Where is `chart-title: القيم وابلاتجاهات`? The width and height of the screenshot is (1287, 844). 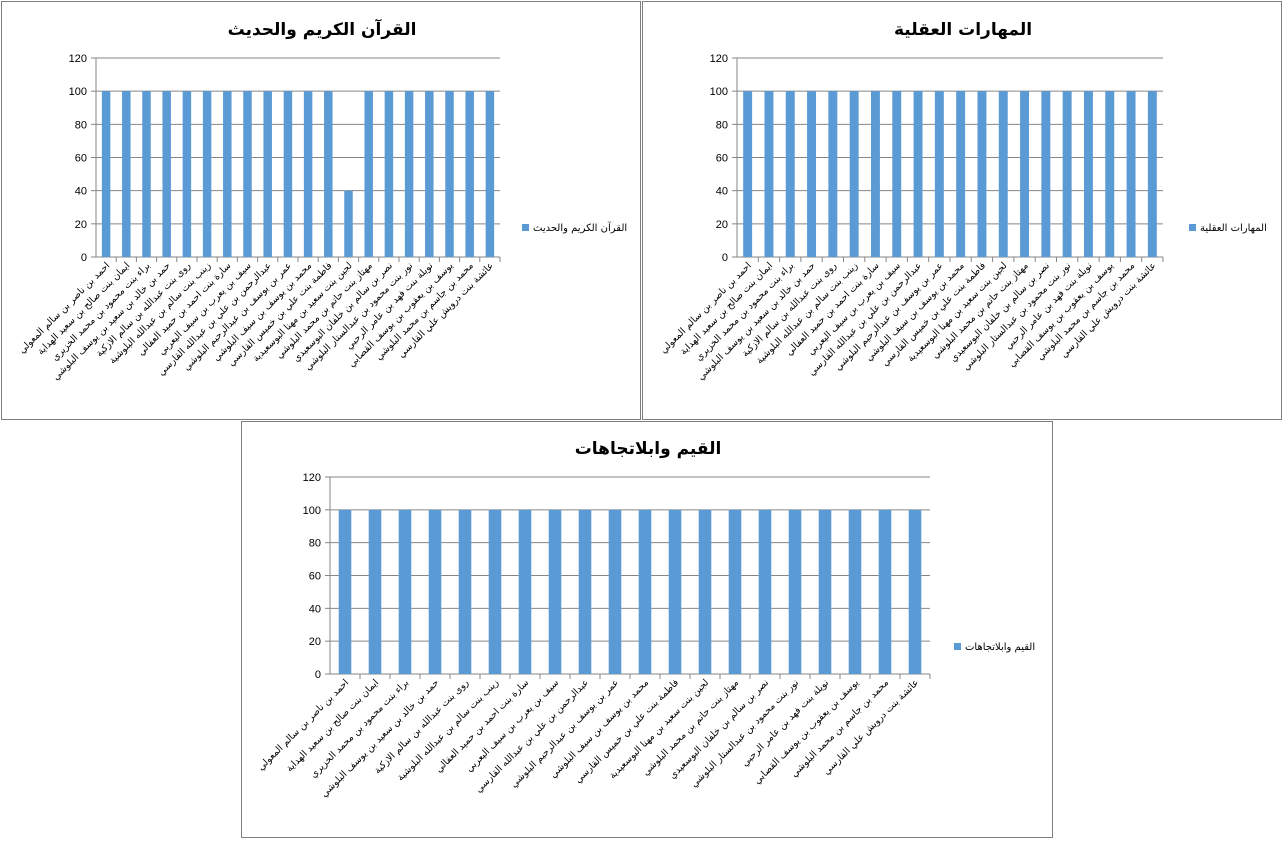
chart-title: القيم وابلاتجاهات is located at coordinates (648, 449).